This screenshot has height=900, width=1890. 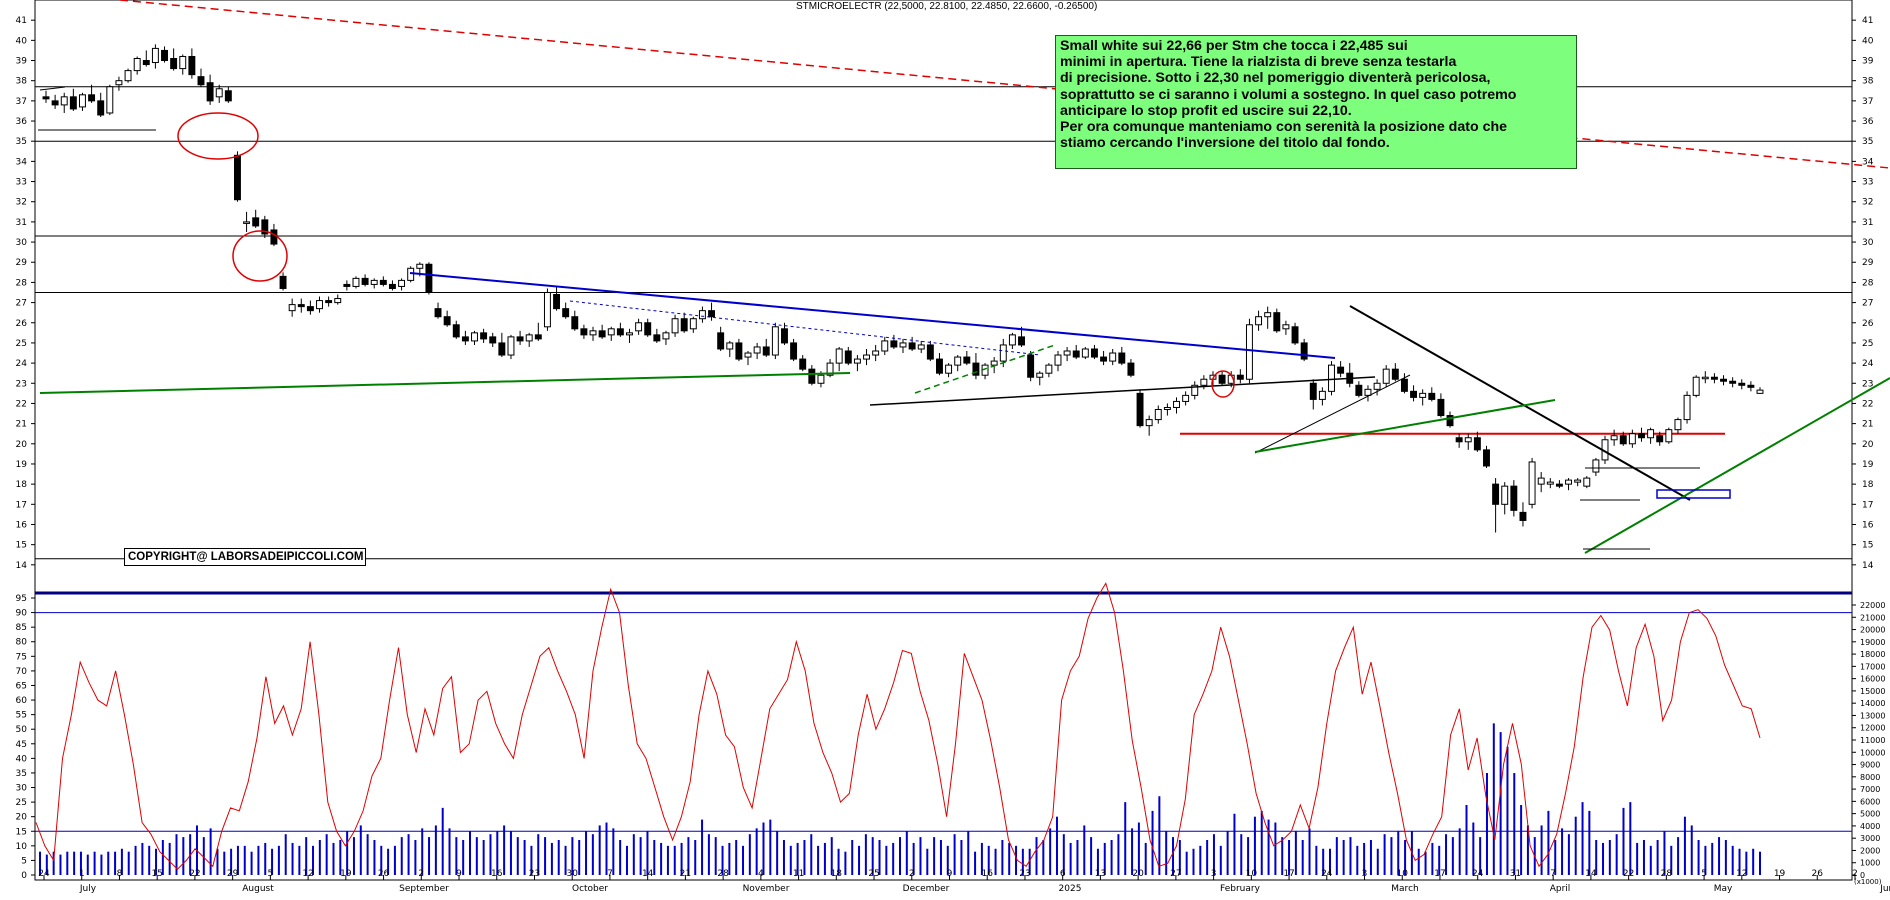 What do you see at coordinates (985, 369) in the screenshot?
I see `dashed-green-line` at bounding box center [985, 369].